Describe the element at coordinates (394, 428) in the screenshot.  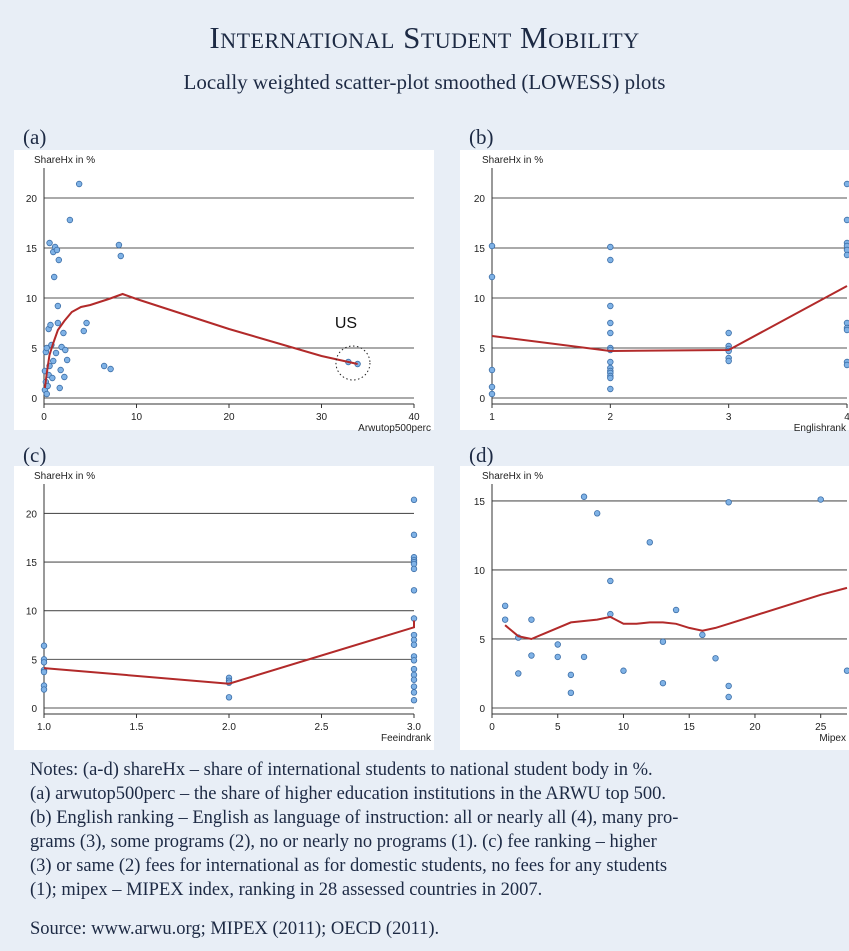
I see `x-axis-title: Arwutop500perc` at that location.